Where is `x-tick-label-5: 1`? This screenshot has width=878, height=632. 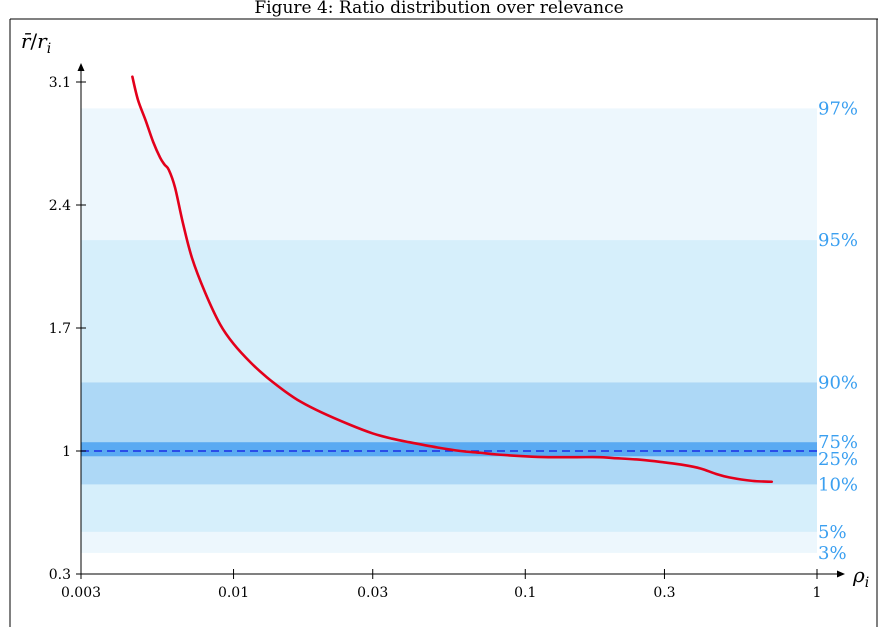 x-tick-label-5: 1 is located at coordinates (817, 593).